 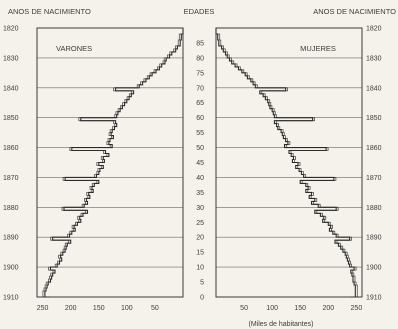 What do you see at coordinates (374, 208) in the screenshot?
I see `year-tick-right-1880: 1880` at bounding box center [374, 208].